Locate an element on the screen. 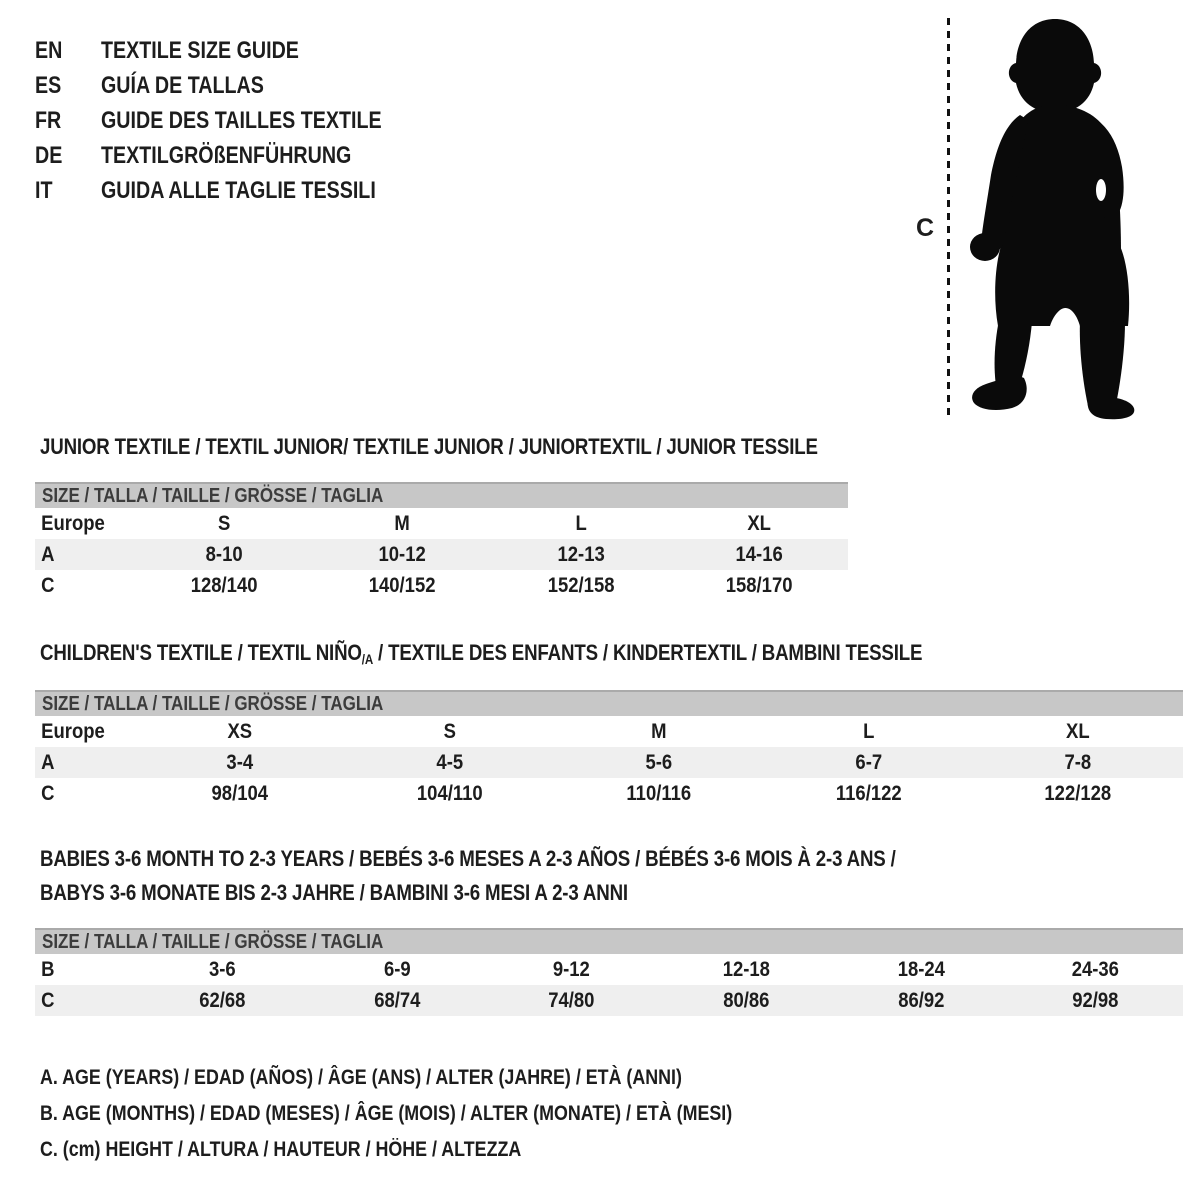 This screenshot has width=1200, height=1200. language-row: ES GUÍA DE TALLAS is located at coordinates (239, 85).